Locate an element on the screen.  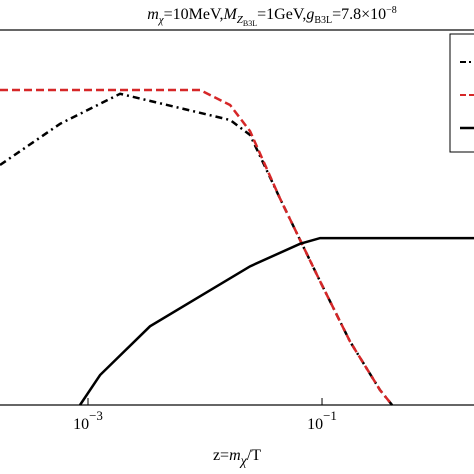
xlabel-part: χ is located at coordinates (243, 461).